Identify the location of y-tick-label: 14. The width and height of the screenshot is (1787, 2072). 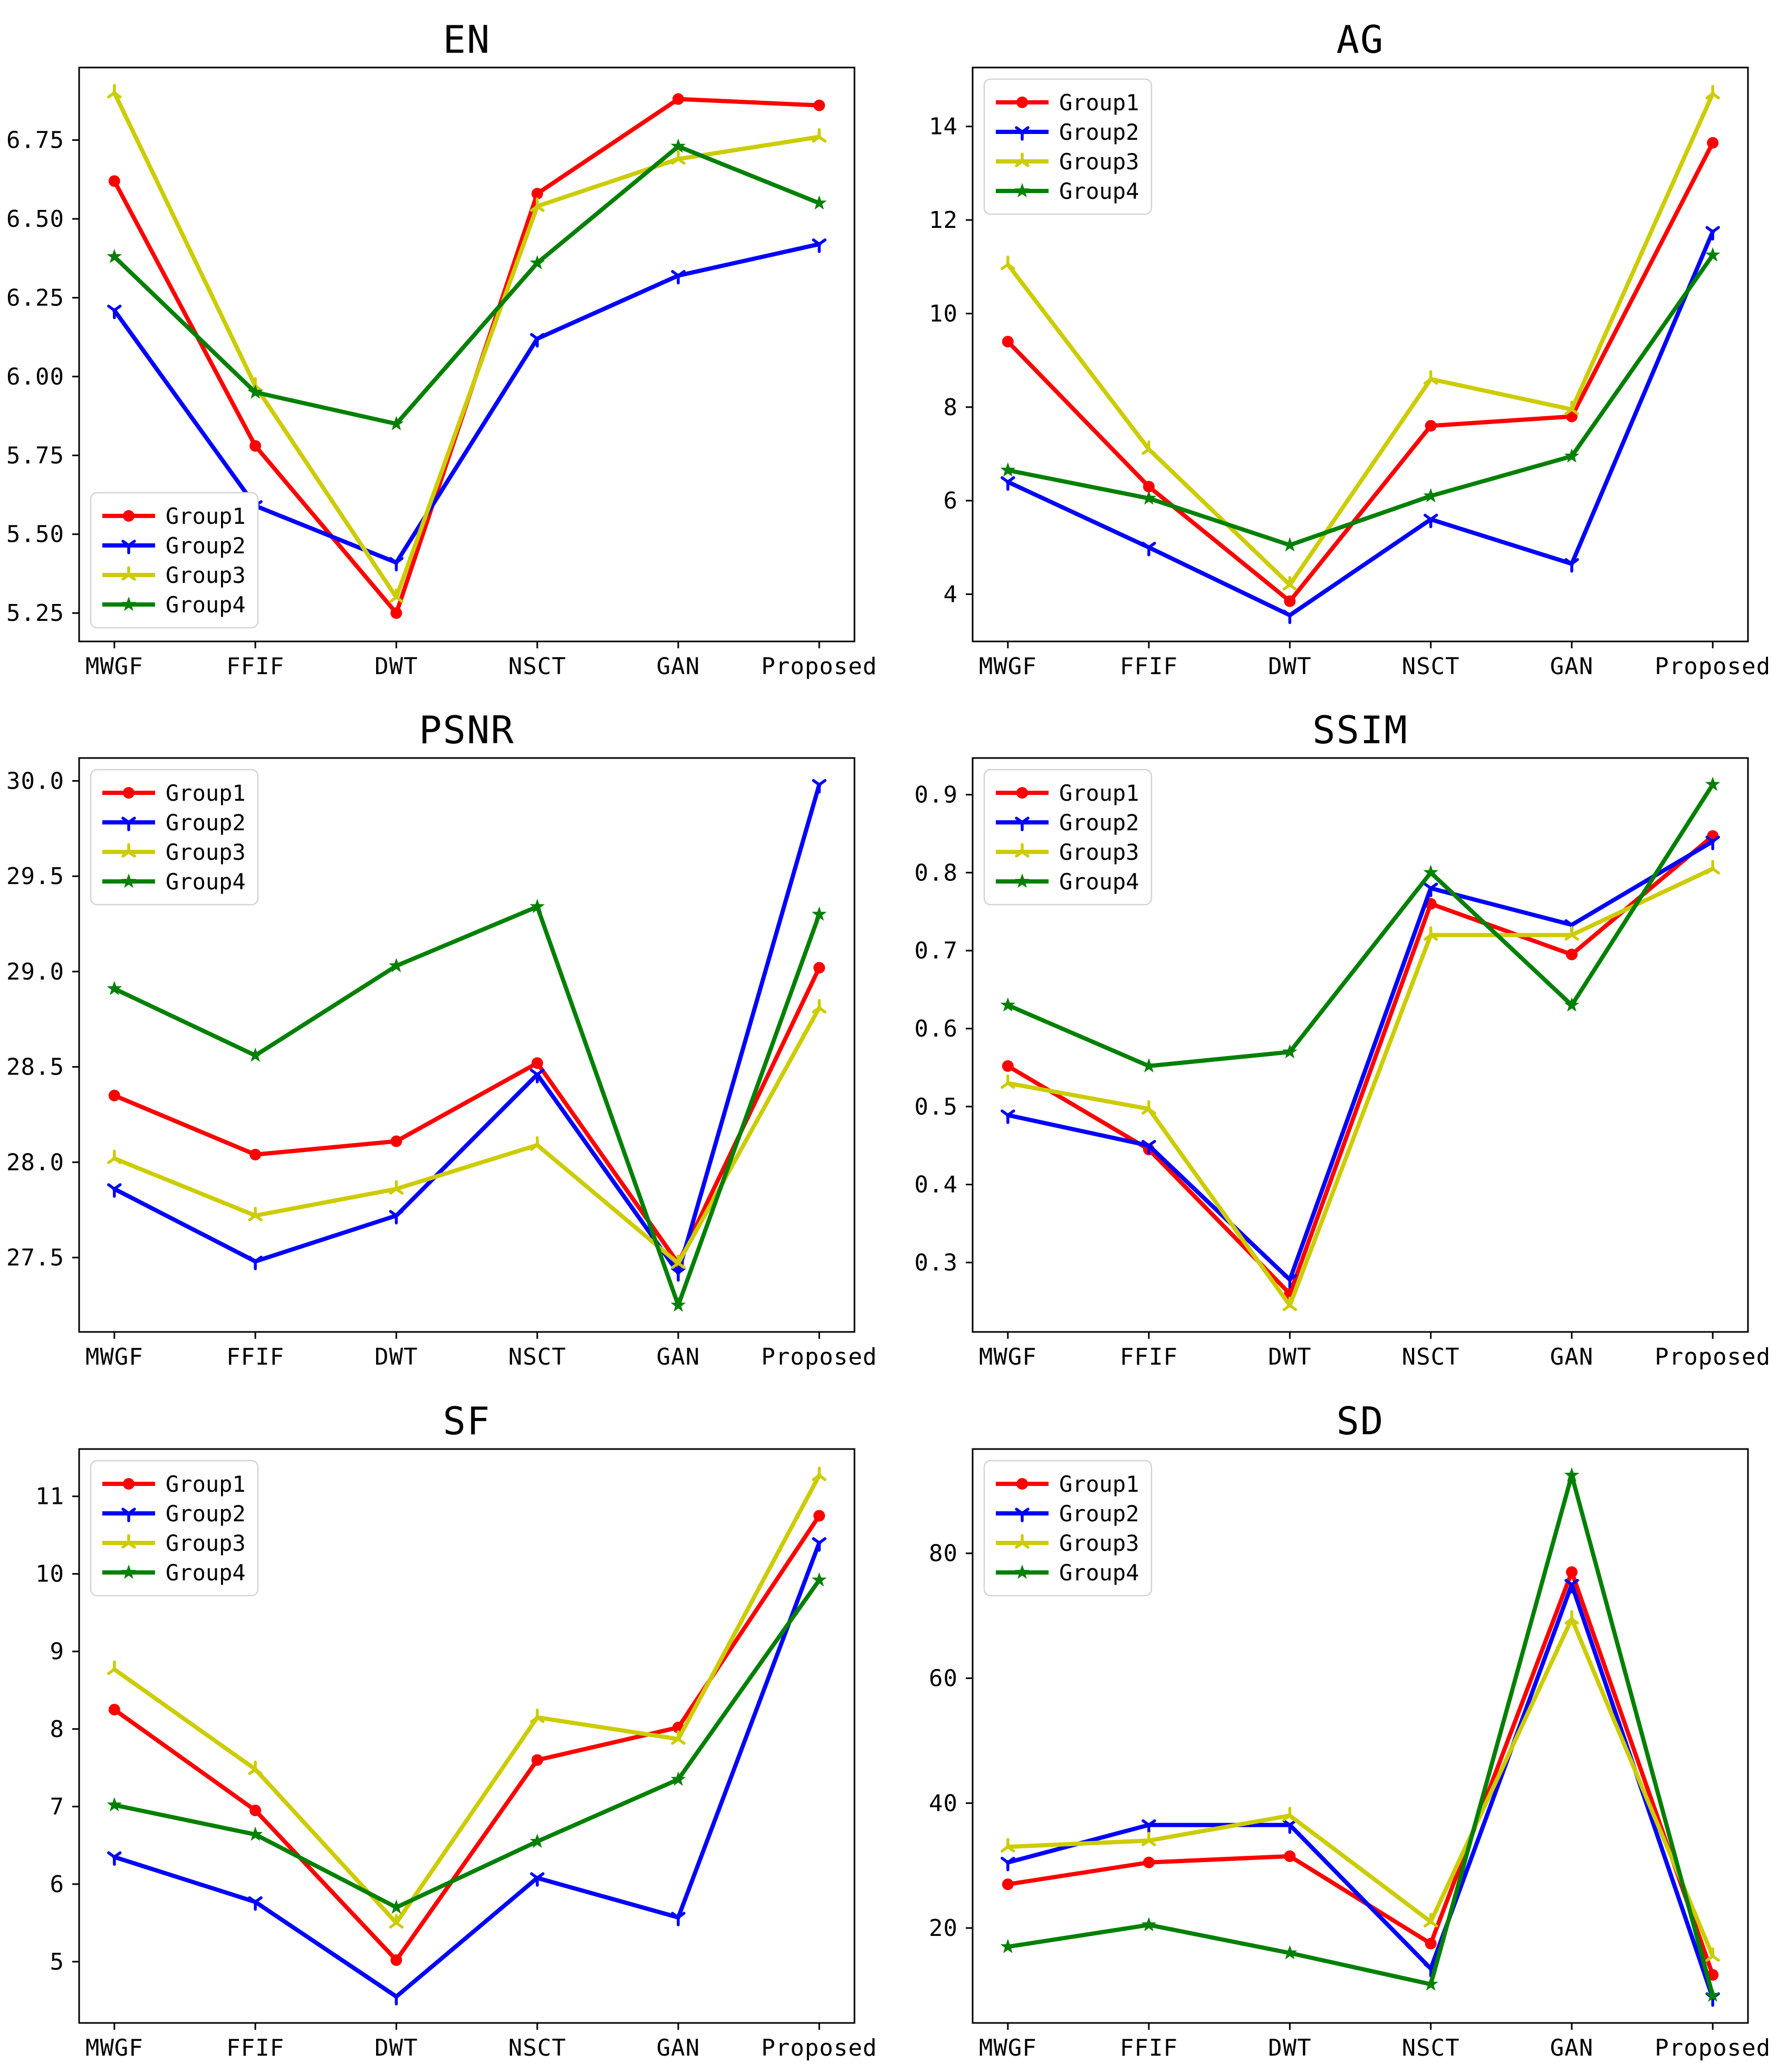
(943, 127).